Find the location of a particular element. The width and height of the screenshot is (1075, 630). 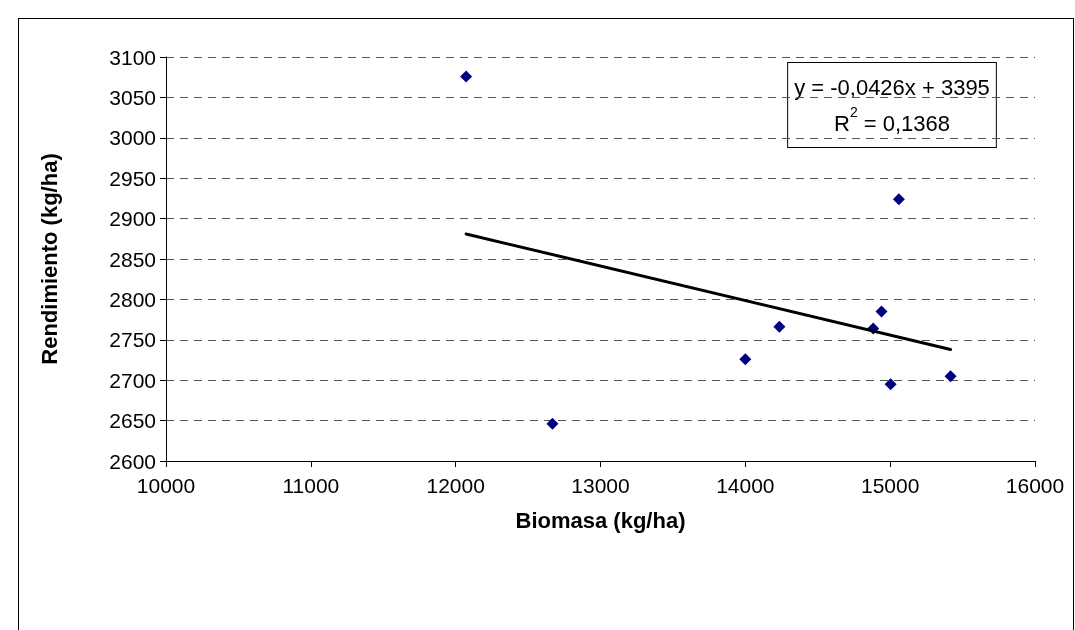

y-tick-label: 2700 is located at coordinates (132, 380).